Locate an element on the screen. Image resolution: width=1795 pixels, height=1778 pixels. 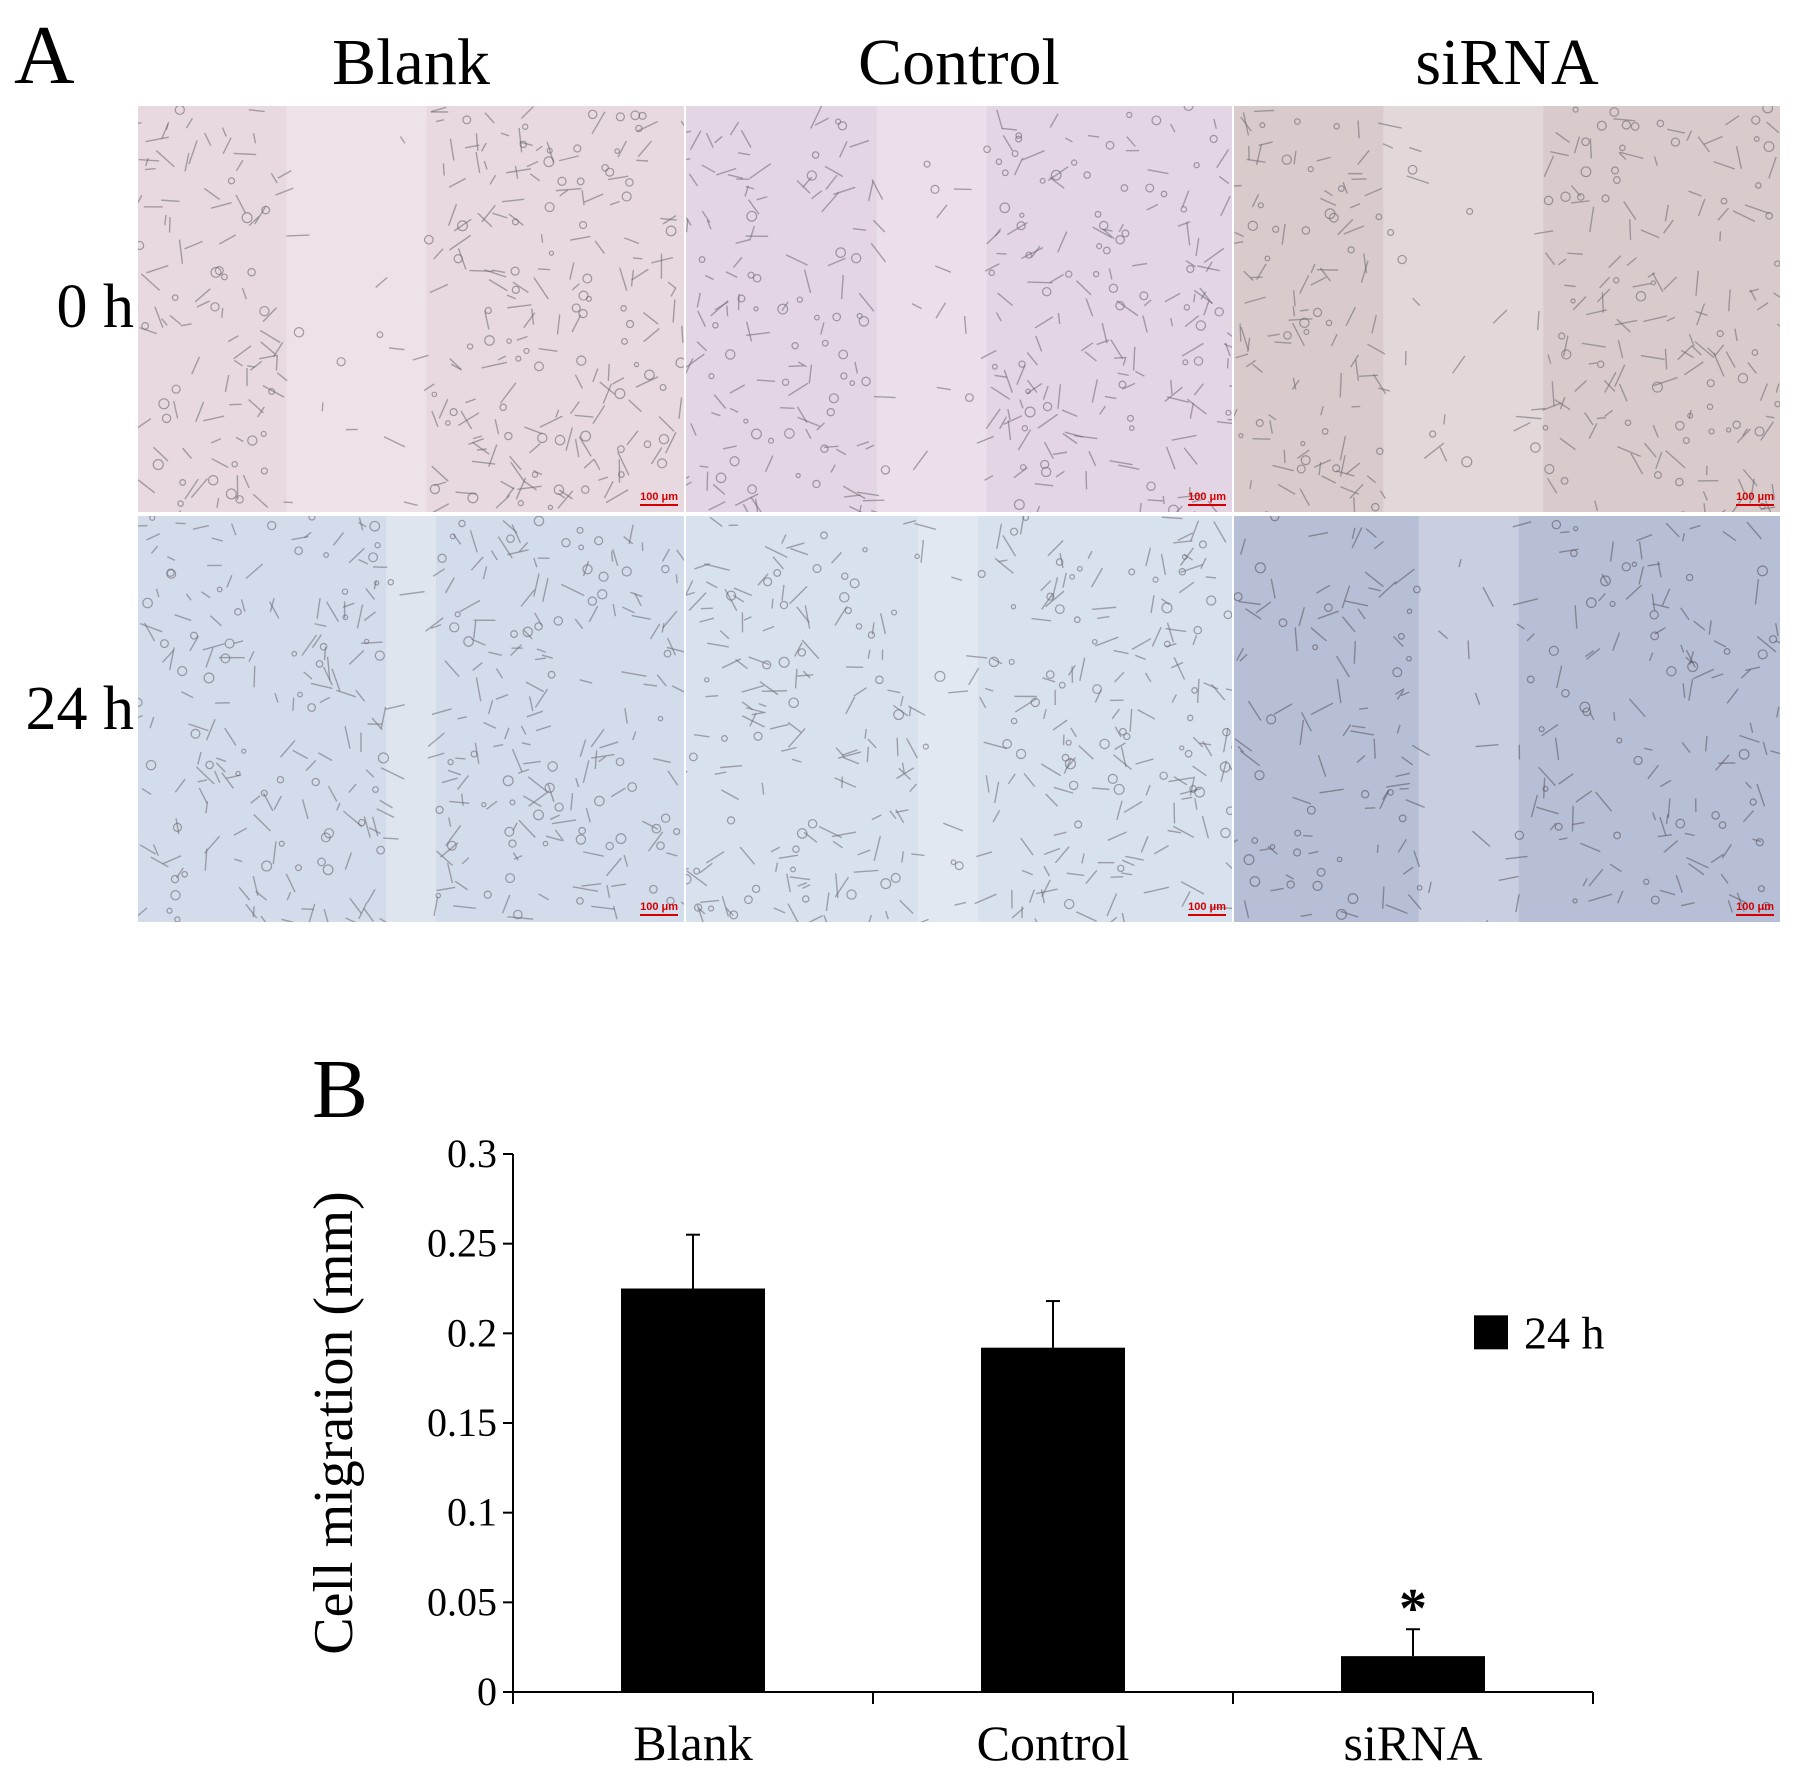
micrograph-24h-blank: 100 μm is located at coordinates (411, 719).